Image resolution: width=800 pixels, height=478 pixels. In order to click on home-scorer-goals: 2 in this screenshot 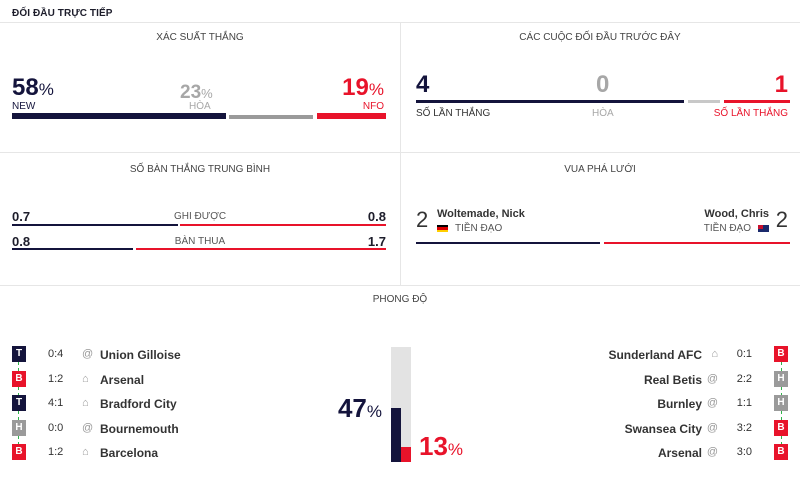, I will do `click(422, 219)`.